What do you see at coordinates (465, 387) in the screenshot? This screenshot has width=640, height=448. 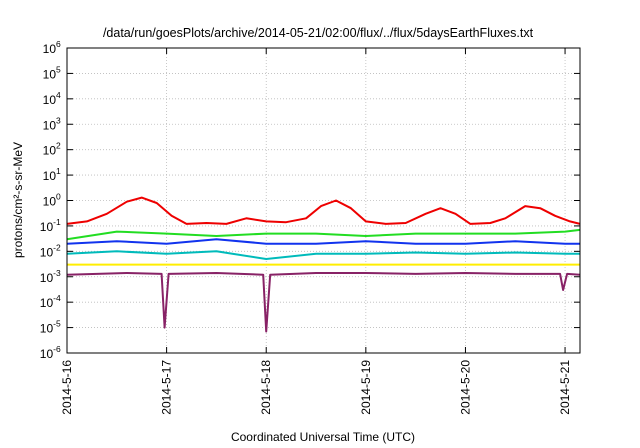 I see `x-tick-label: 2014-5-20` at bounding box center [465, 387].